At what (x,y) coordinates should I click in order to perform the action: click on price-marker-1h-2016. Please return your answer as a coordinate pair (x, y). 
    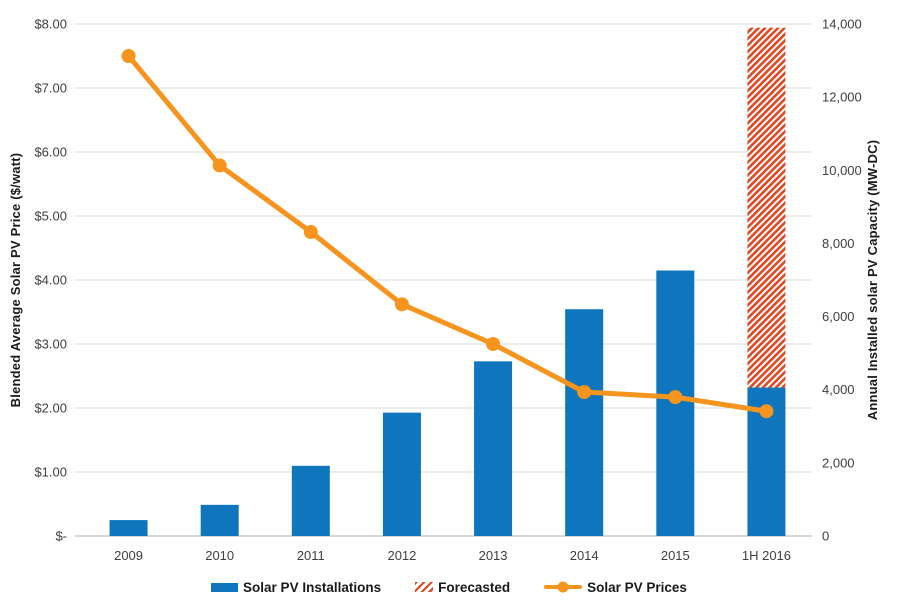
    Looking at the image, I should click on (766, 411).